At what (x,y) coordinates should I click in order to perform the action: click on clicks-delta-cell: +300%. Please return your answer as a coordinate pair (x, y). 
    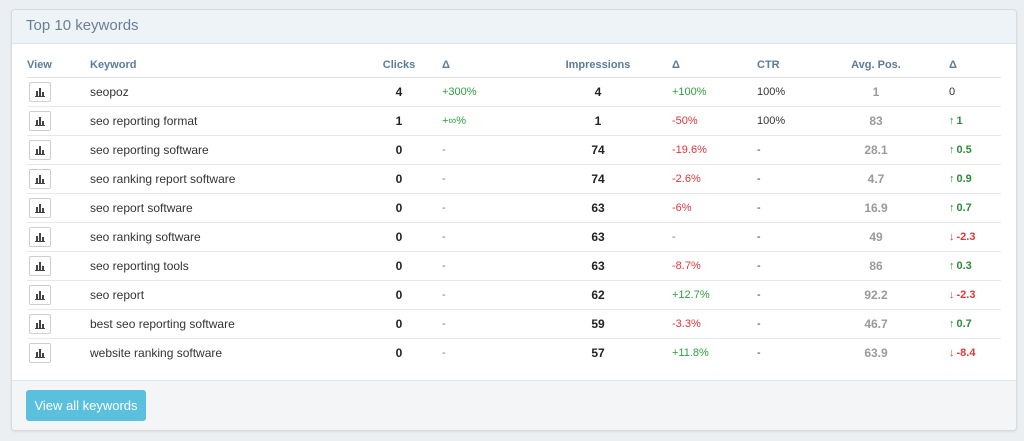
    Looking at the image, I should click on (483, 92).